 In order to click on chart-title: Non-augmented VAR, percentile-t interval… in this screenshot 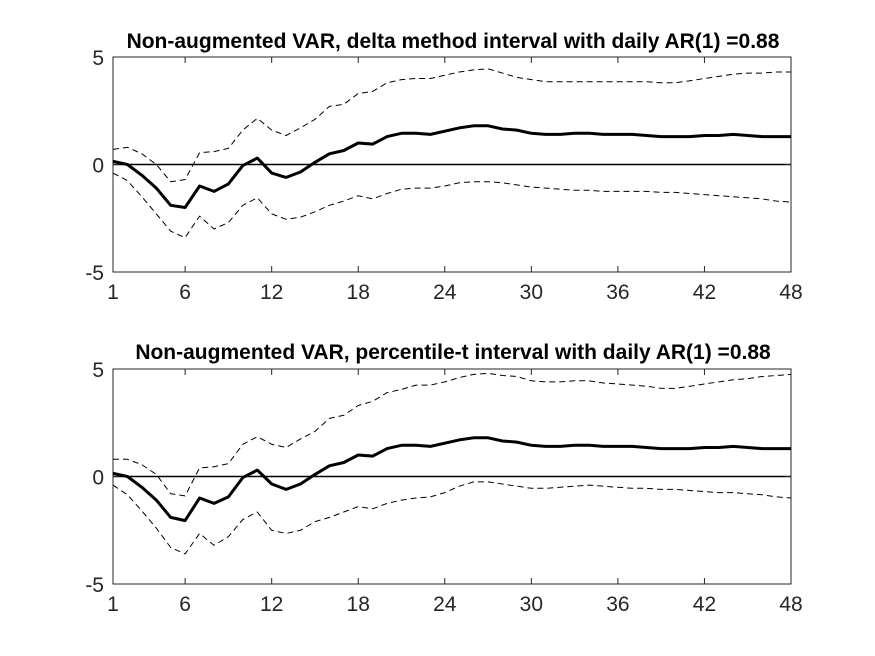, I will do `click(453, 352)`.